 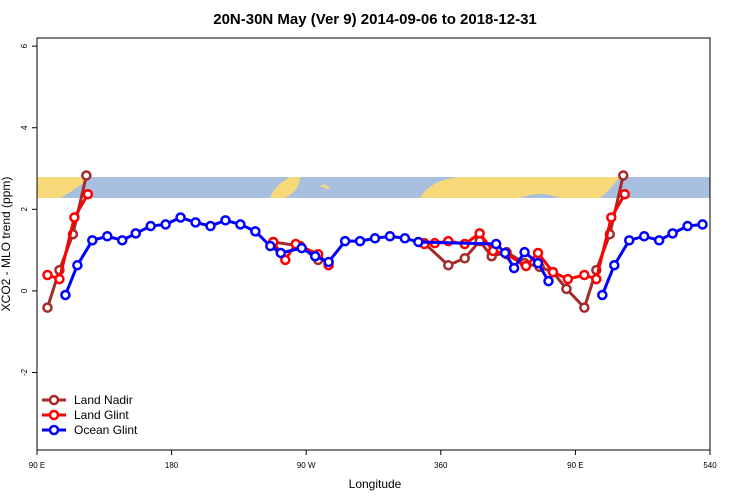 What do you see at coordinates (24, 127) in the screenshot?
I see `y-tick-label: 4` at bounding box center [24, 127].